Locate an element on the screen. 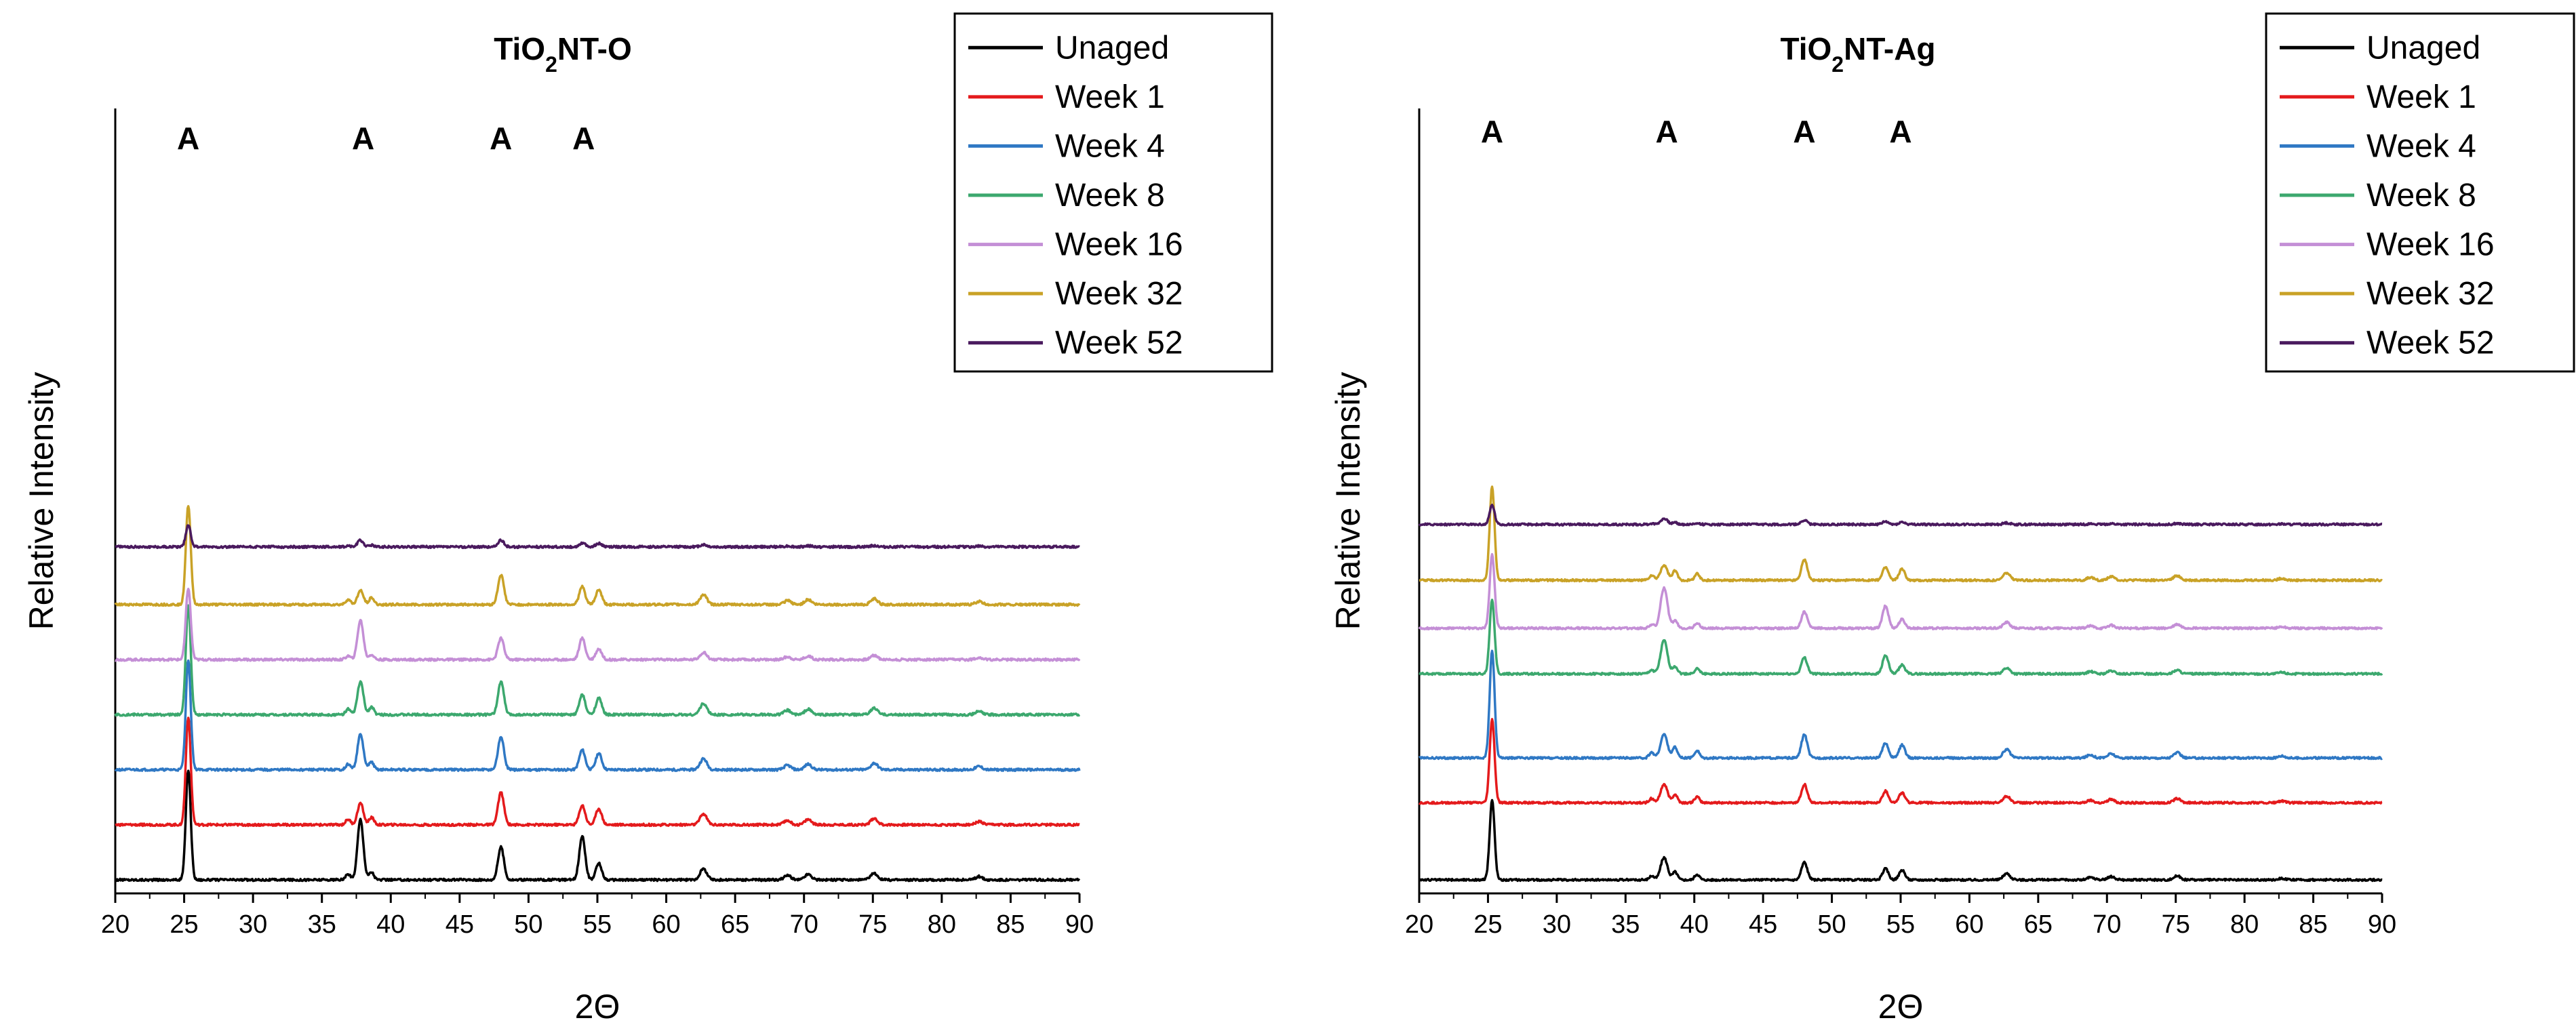 The height and width of the screenshot is (1031, 2576). chart-title: TiO2NT-O is located at coordinates (563, 54).